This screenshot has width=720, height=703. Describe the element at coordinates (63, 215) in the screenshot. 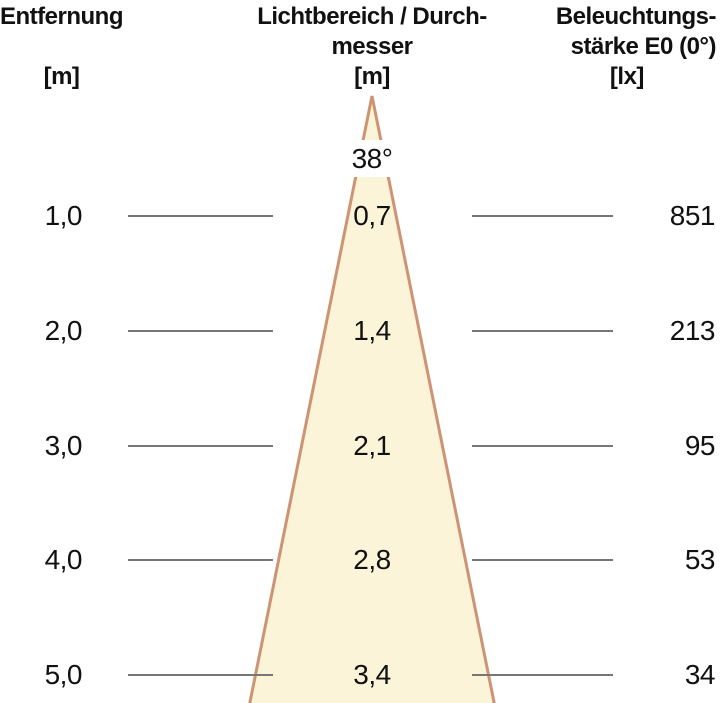

I see `distance-value: 1,0` at that location.